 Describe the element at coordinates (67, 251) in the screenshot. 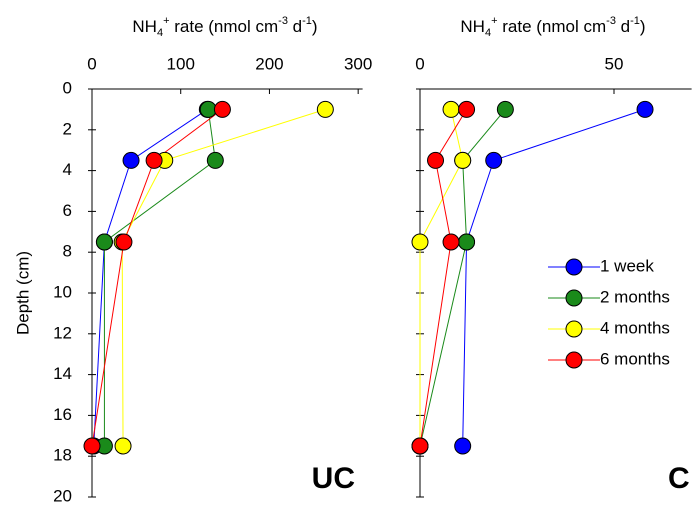

I see `y-tick-label: 8` at that location.